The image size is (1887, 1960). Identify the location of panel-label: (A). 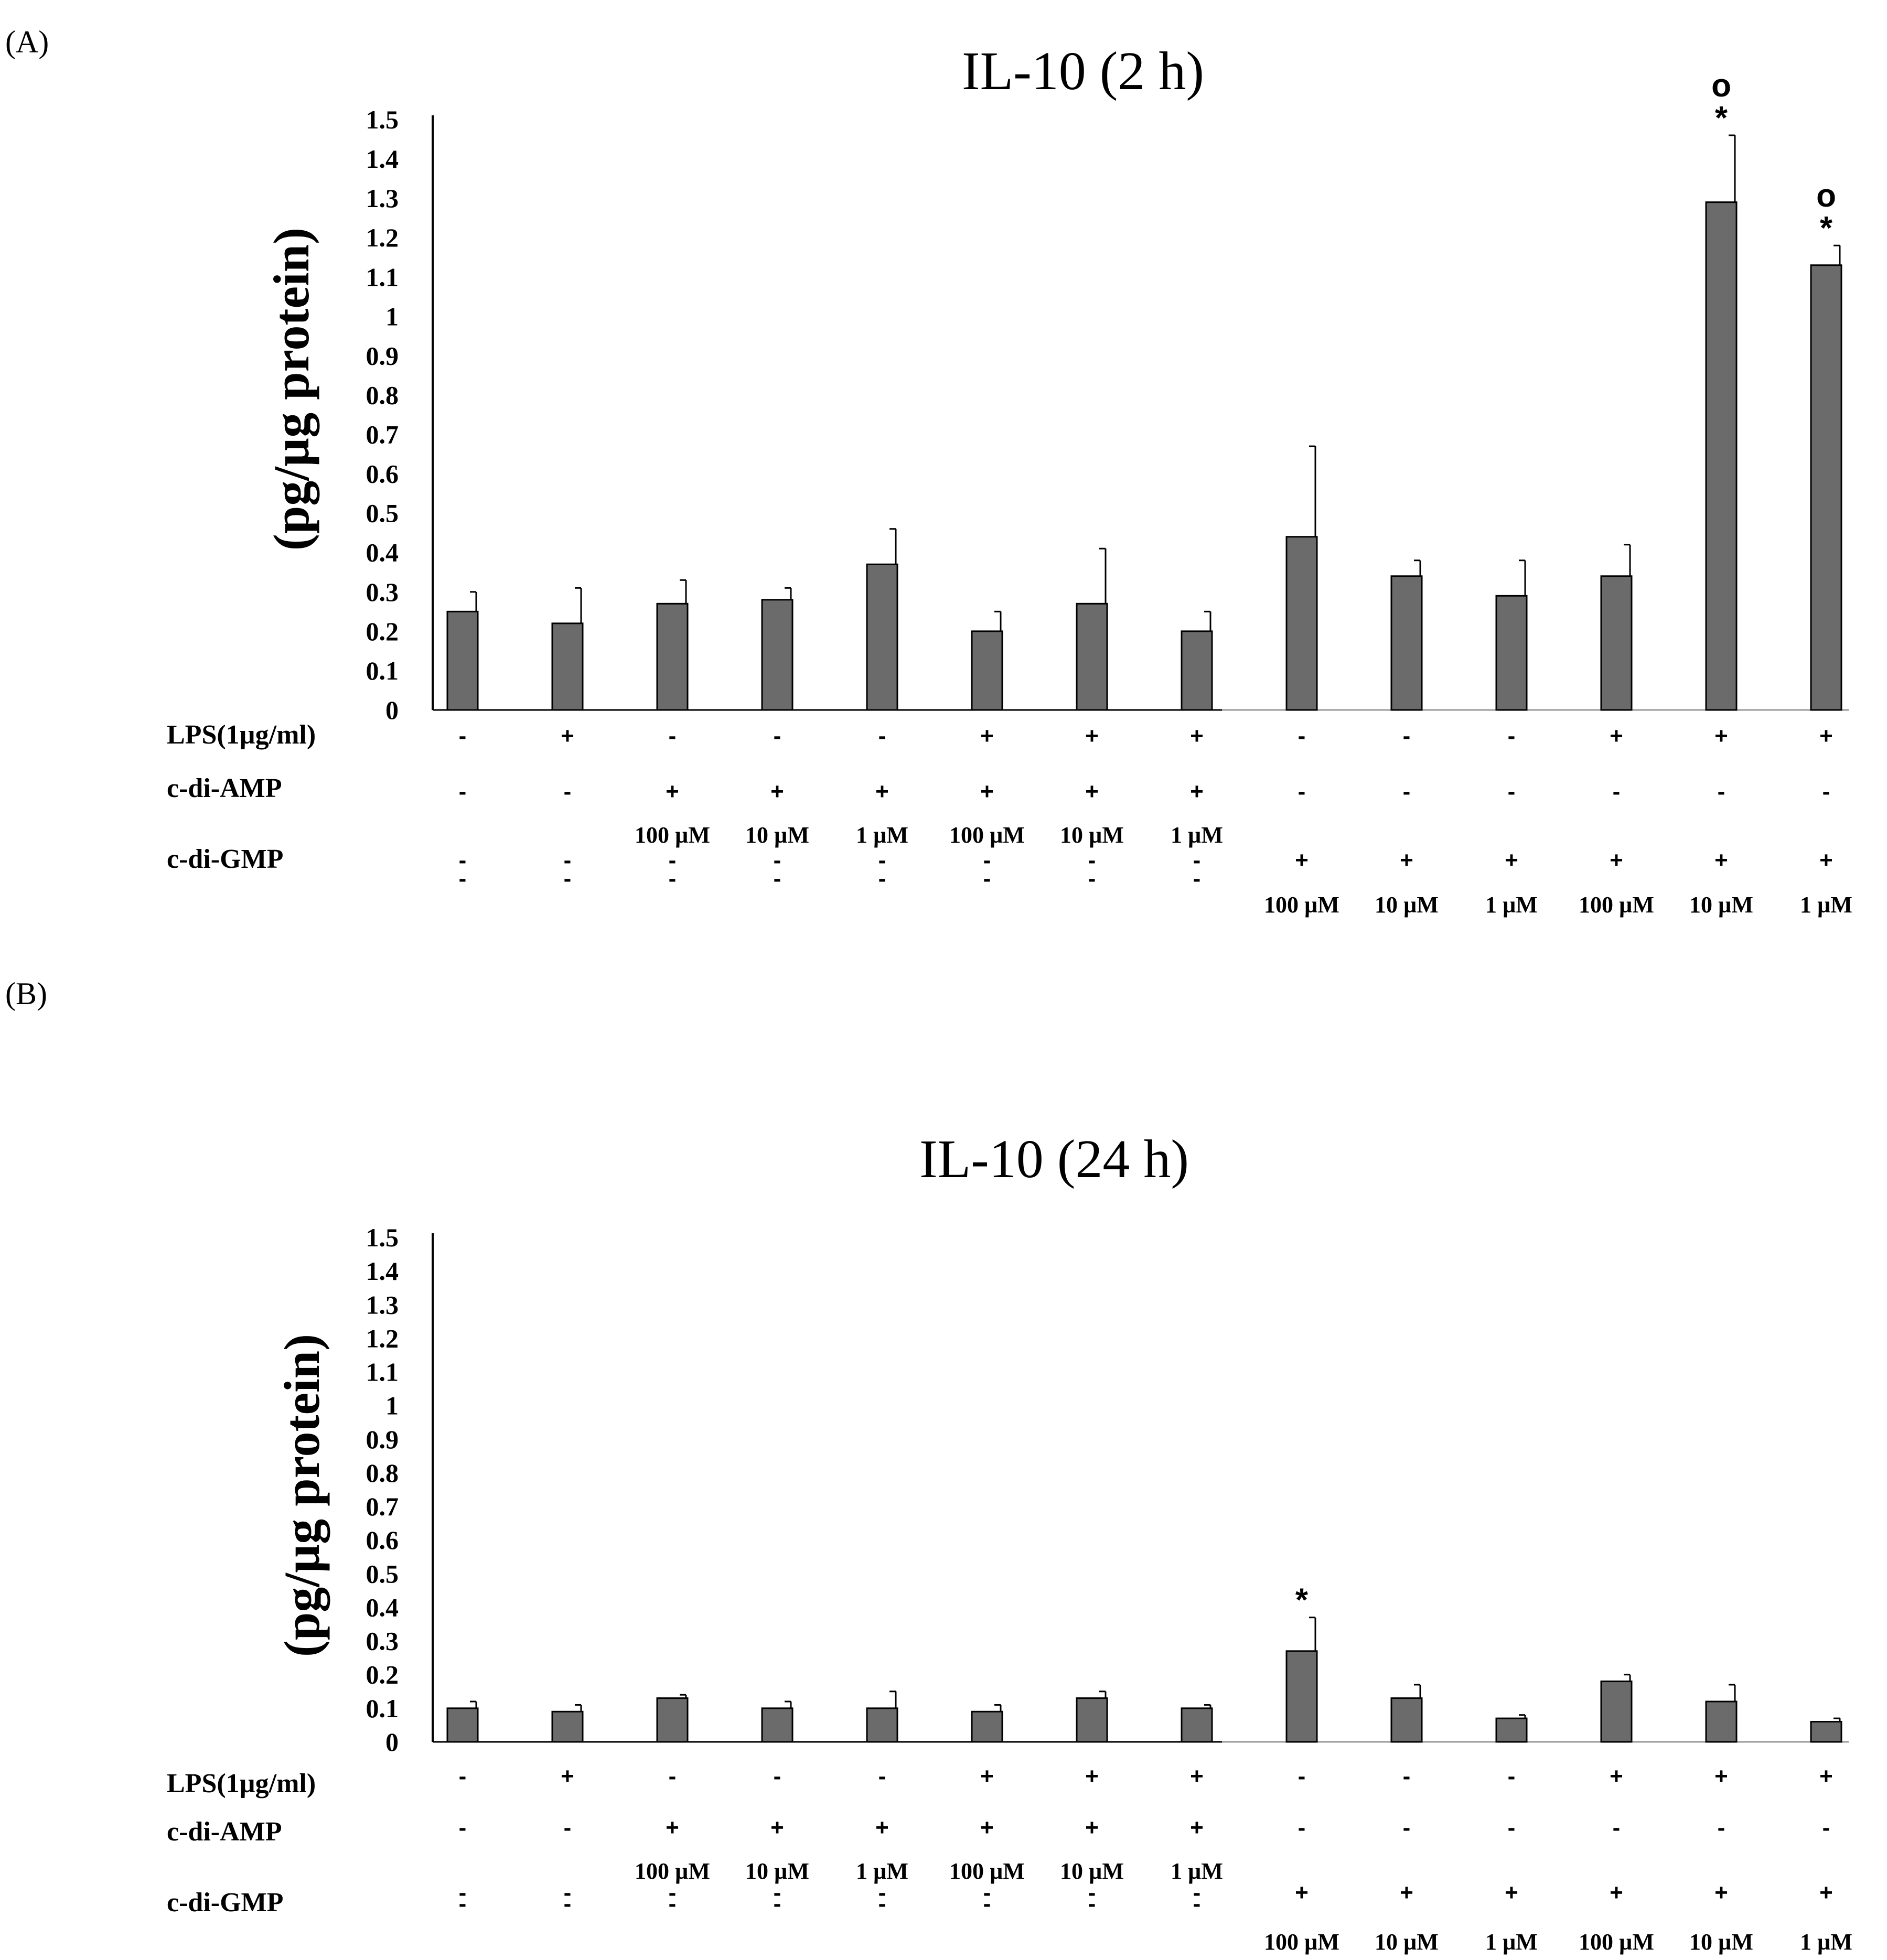
(27, 42).